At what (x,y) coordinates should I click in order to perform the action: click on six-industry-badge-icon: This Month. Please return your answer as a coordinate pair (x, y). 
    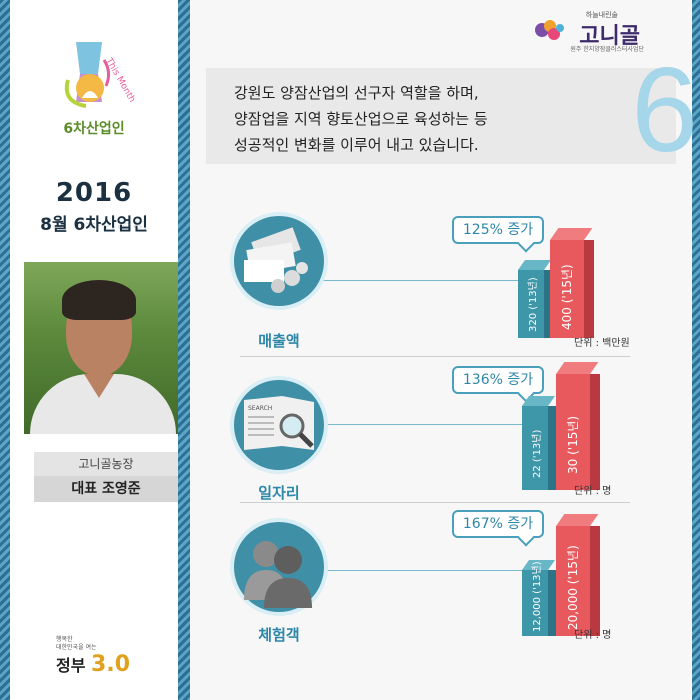
    Looking at the image, I should click on (100, 75).